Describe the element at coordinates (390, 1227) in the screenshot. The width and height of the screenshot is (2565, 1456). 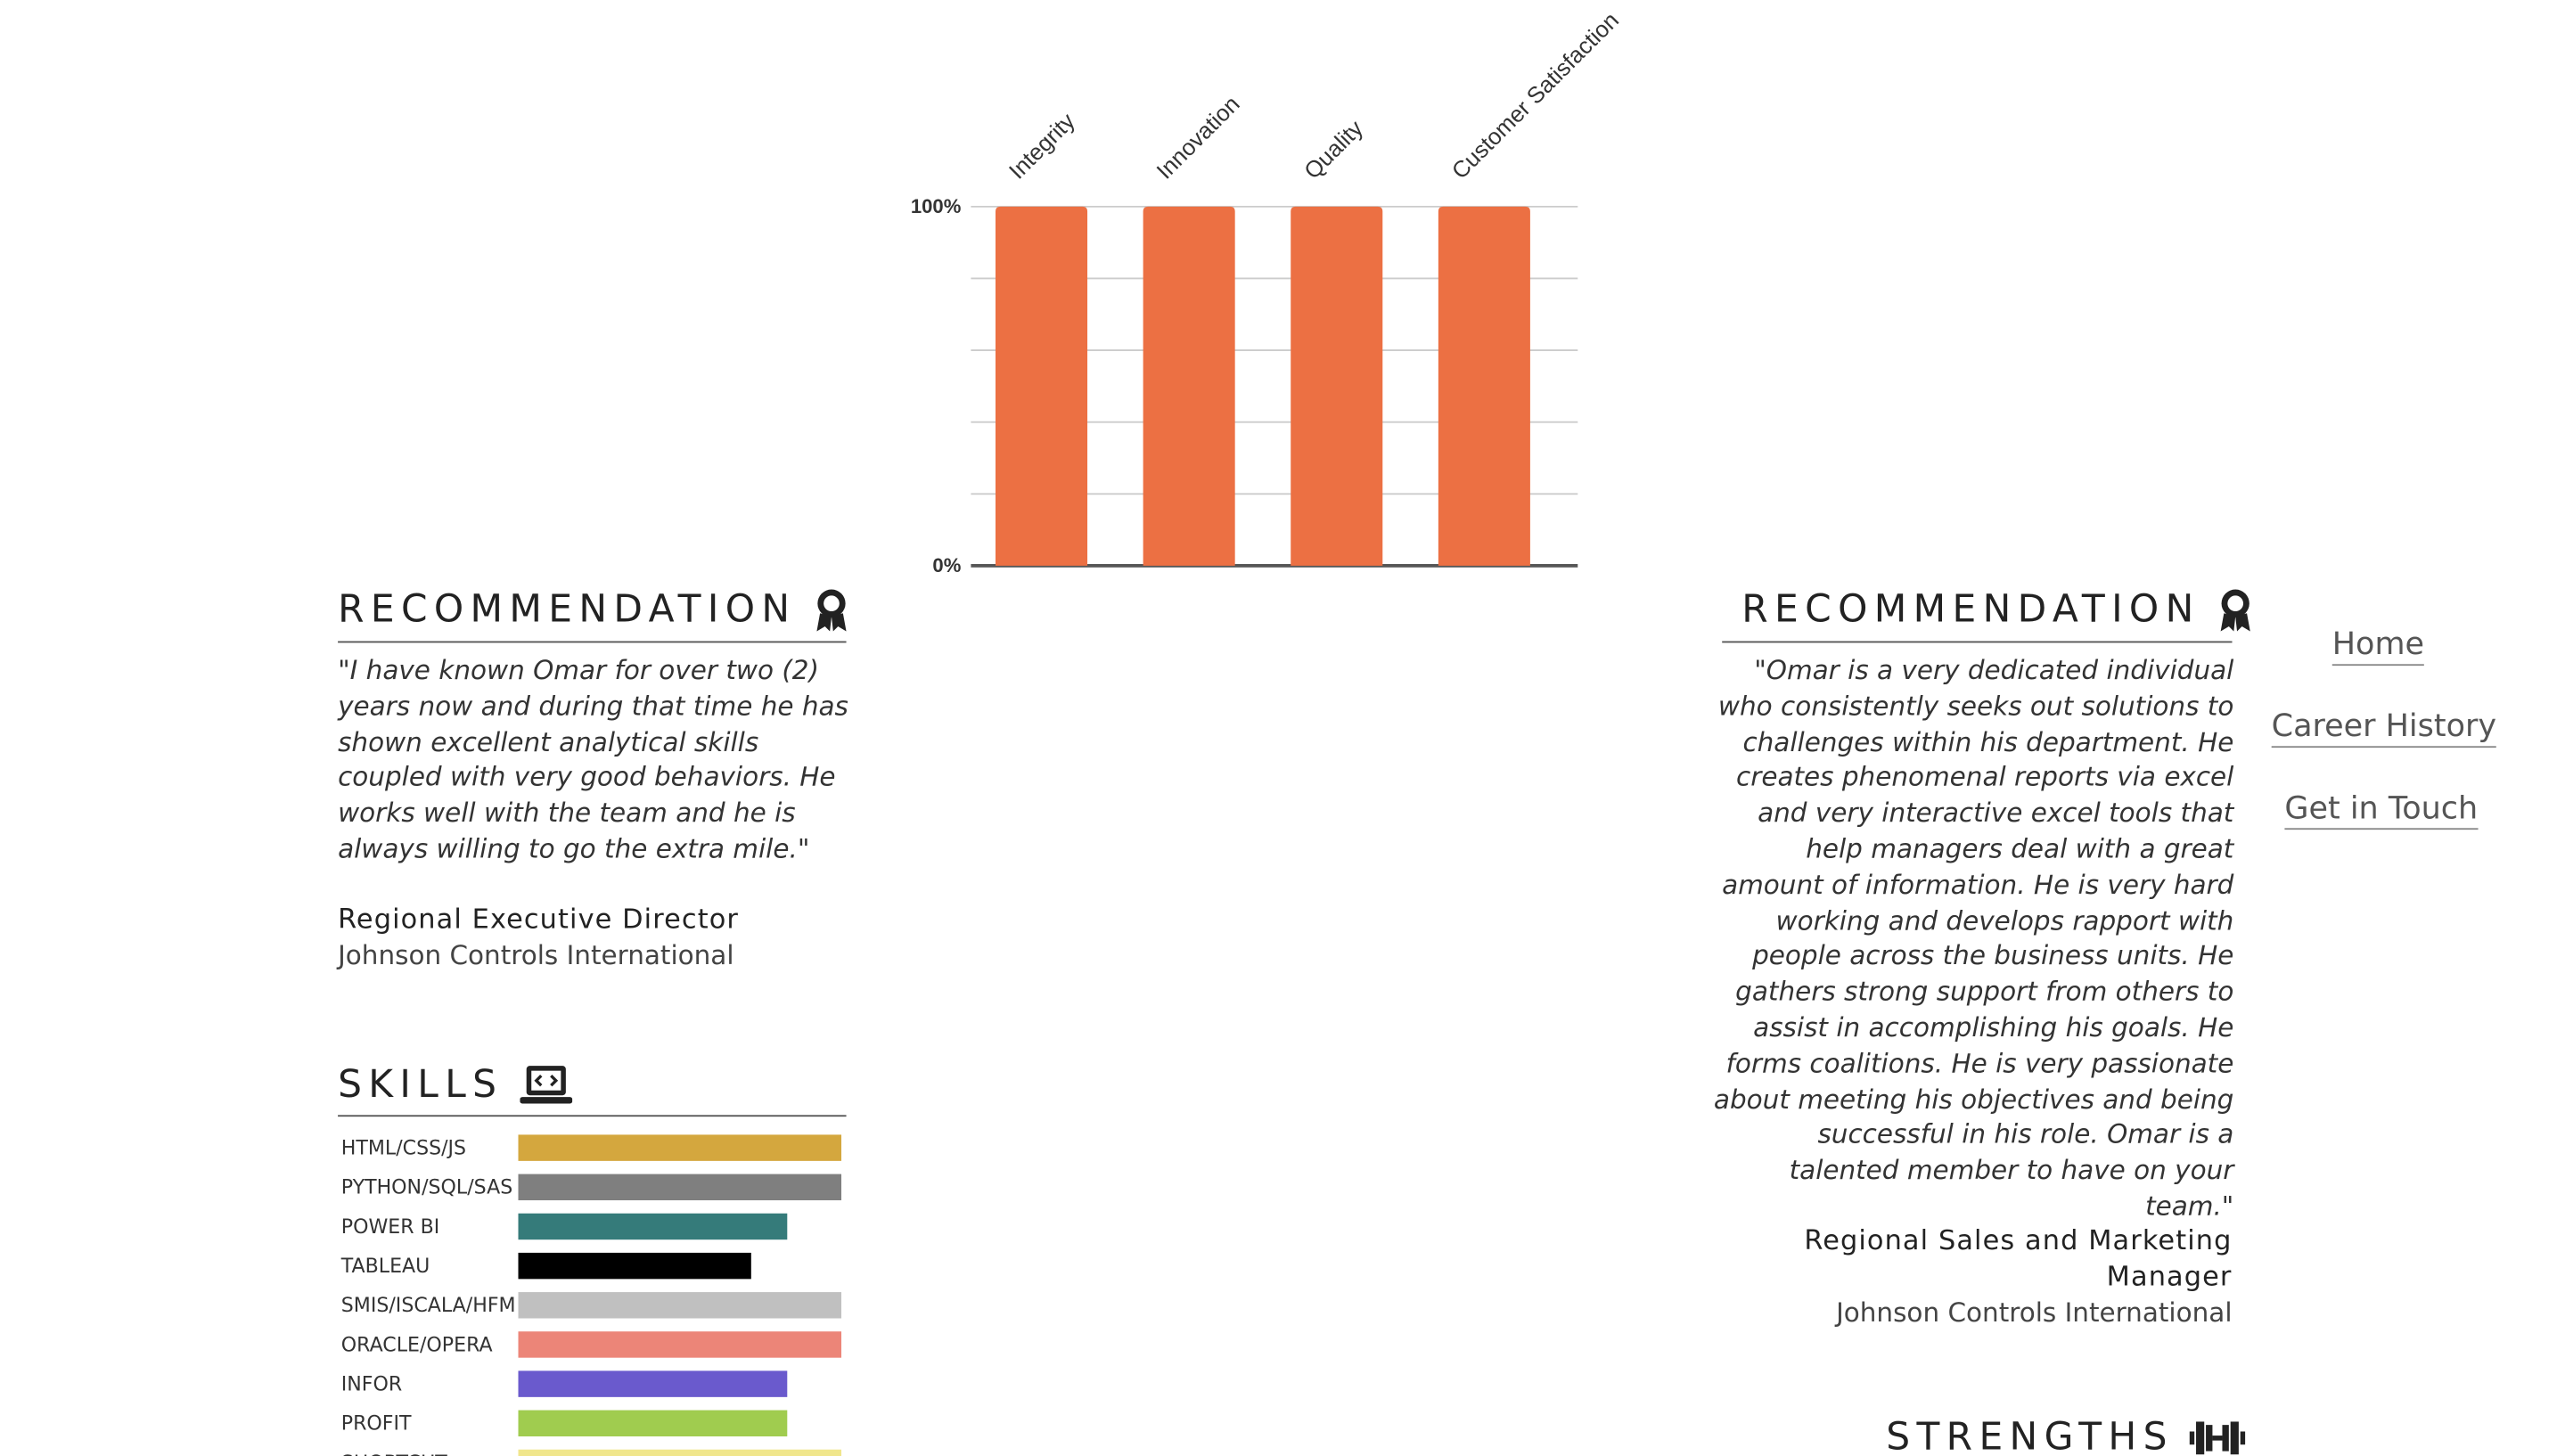
I see `skill-label: POWER BI` at that location.